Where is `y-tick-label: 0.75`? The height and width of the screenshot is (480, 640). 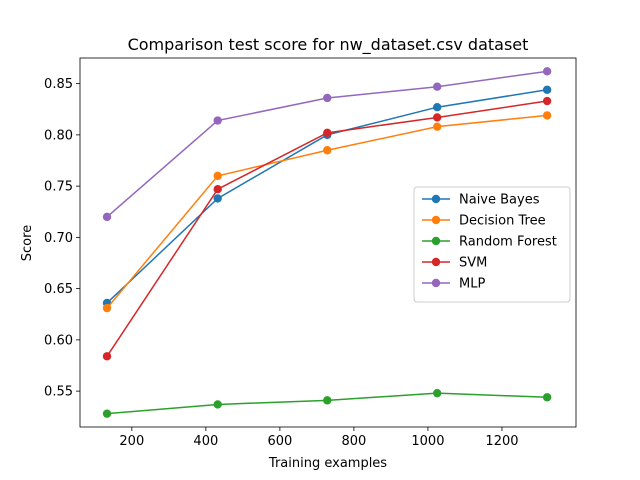
y-tick-label: 0.75 is located at coordinates (58, 187).